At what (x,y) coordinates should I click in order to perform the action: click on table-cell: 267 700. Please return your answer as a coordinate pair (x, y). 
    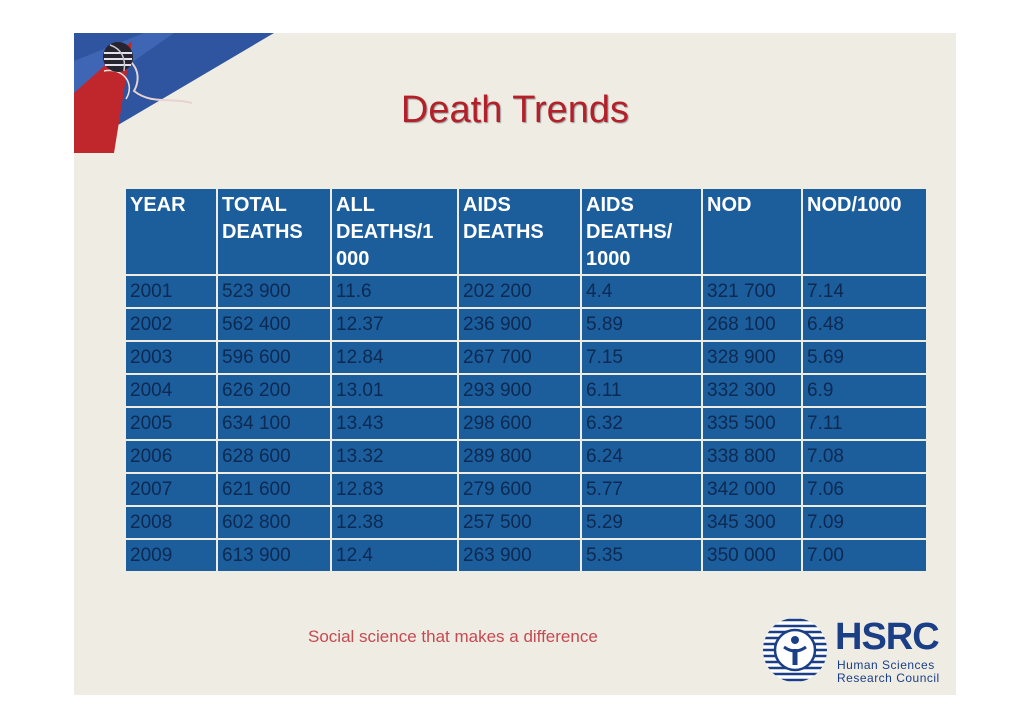
    Looking at the image, I should click on (519, 357).